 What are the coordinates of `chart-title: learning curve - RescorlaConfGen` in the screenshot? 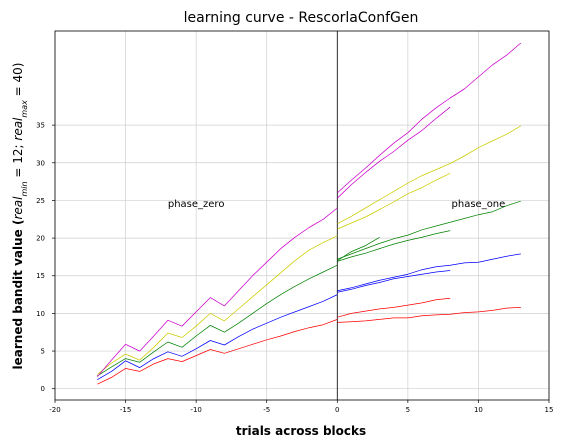 It's located at (301, 18).